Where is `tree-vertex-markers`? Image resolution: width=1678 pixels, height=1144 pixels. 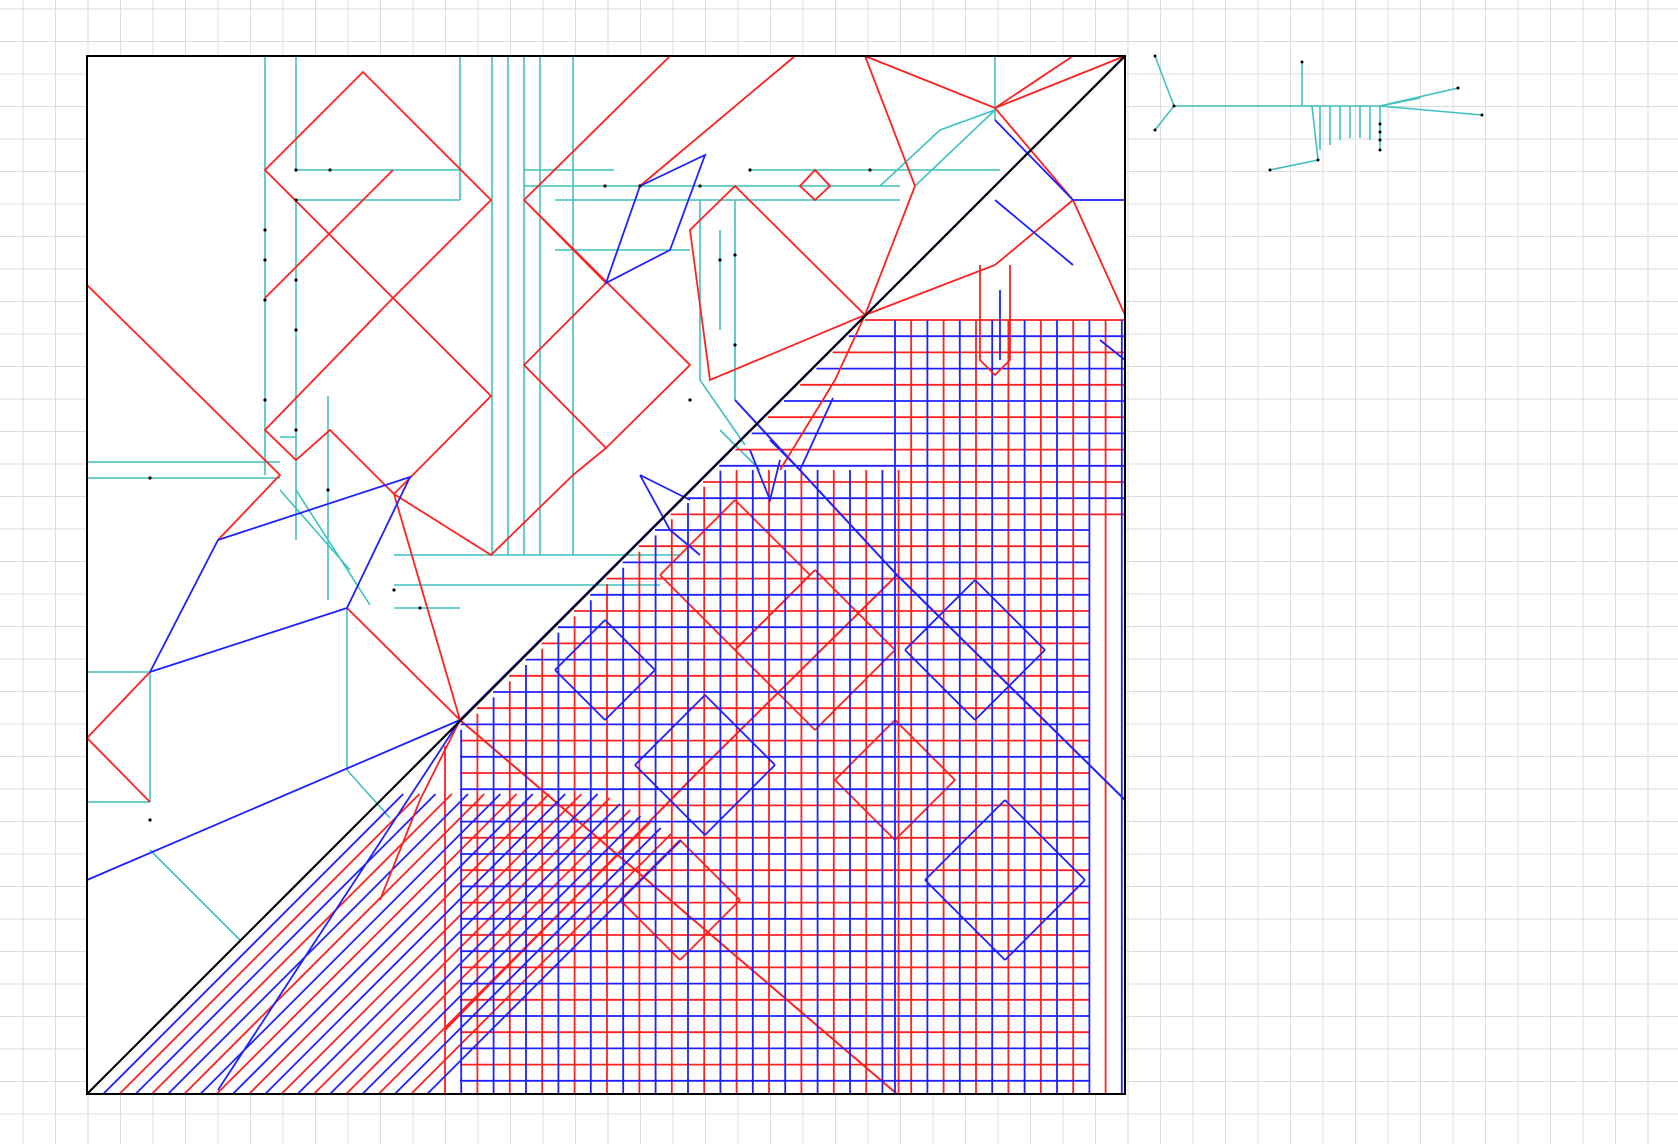 tree-vertex-markers is located at coordinates (1318, 113).